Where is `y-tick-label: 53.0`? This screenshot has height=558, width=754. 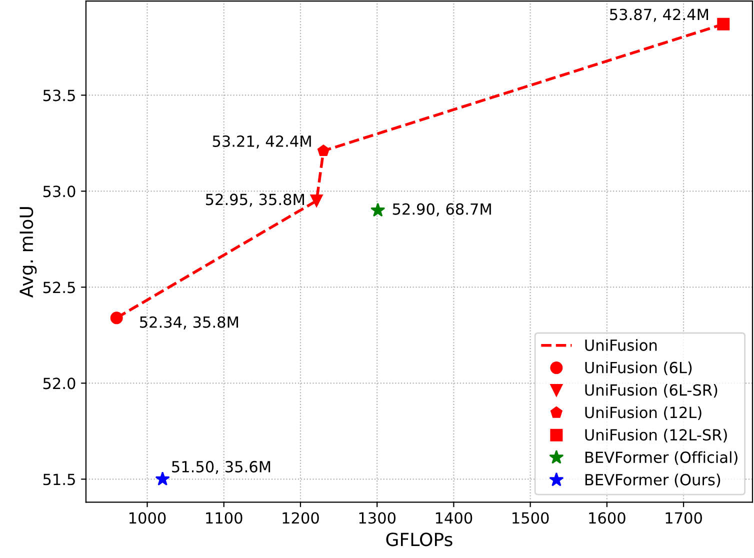 y-tick-label: 53.0 is located at coordinates (59, 192).